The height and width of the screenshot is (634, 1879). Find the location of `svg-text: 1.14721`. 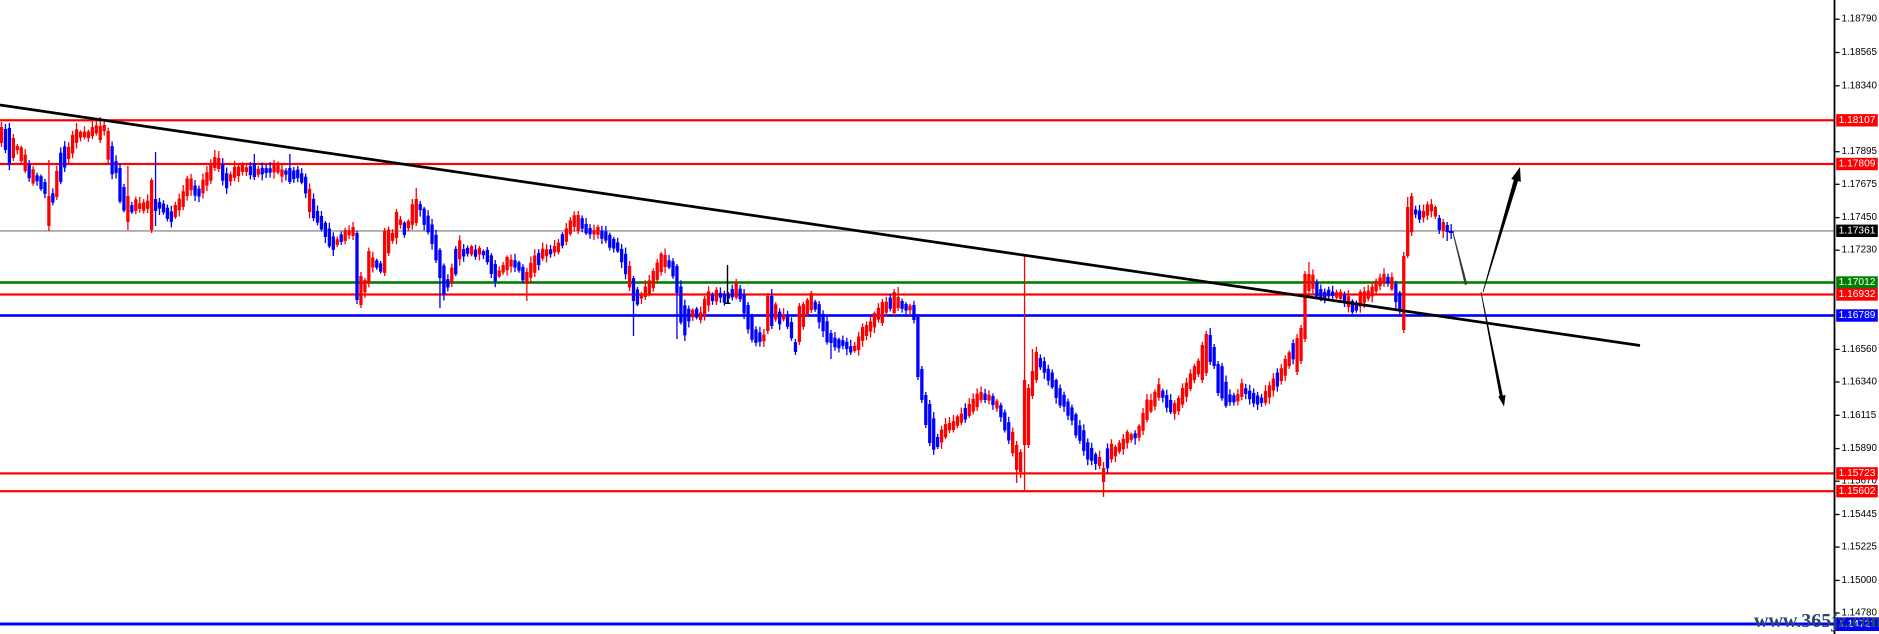

svg-text: 1.14721 is located at coordinates (1857, 624).